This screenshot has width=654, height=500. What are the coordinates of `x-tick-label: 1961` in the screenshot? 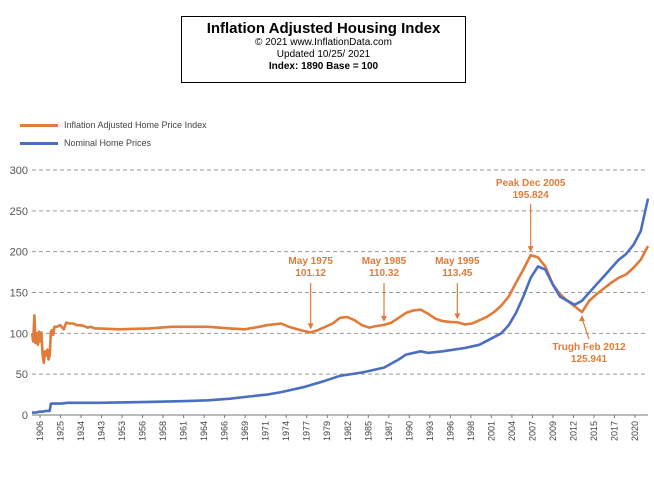 It's located at (184, 431).